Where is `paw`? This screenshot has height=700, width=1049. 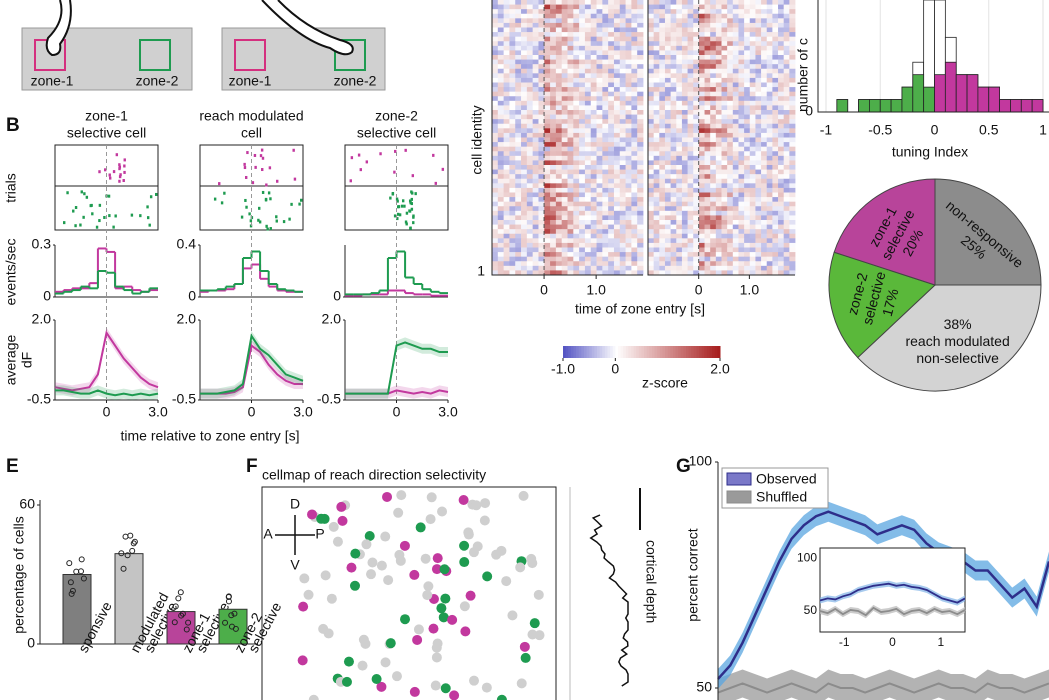
paw is located at coordinates (58, 28).